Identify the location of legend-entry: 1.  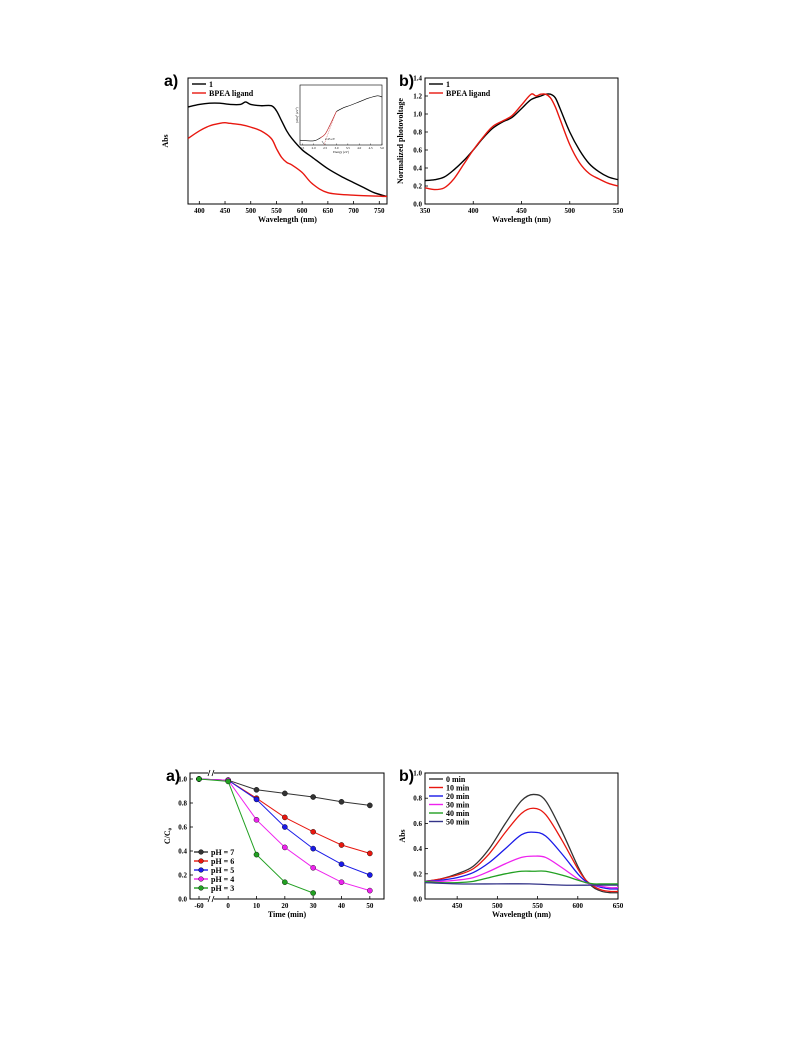
(448, 84).